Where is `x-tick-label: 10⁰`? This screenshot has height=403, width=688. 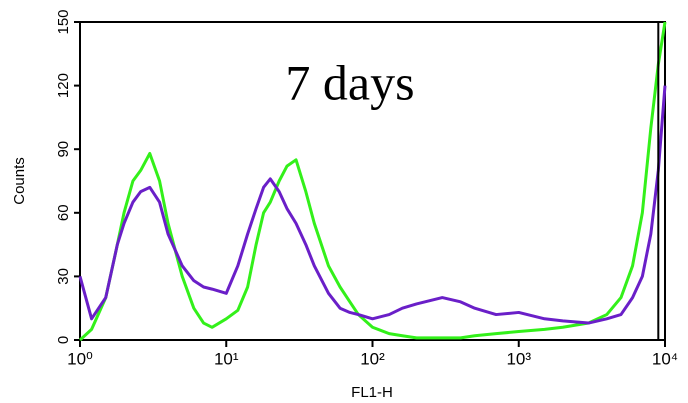
x-tick-label: 10⁰ is located at coordinates (80, 358).